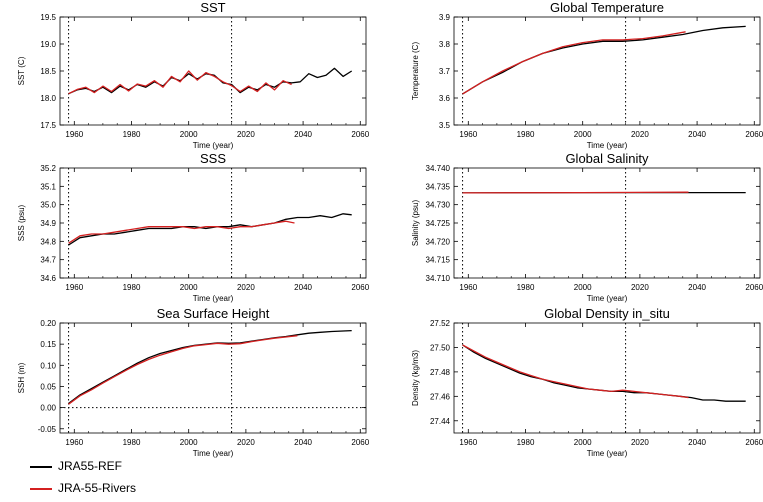 The width and height of the screenshot is (763, 502). I want to click on y-tick-label: 3.8, so click(445, 44).